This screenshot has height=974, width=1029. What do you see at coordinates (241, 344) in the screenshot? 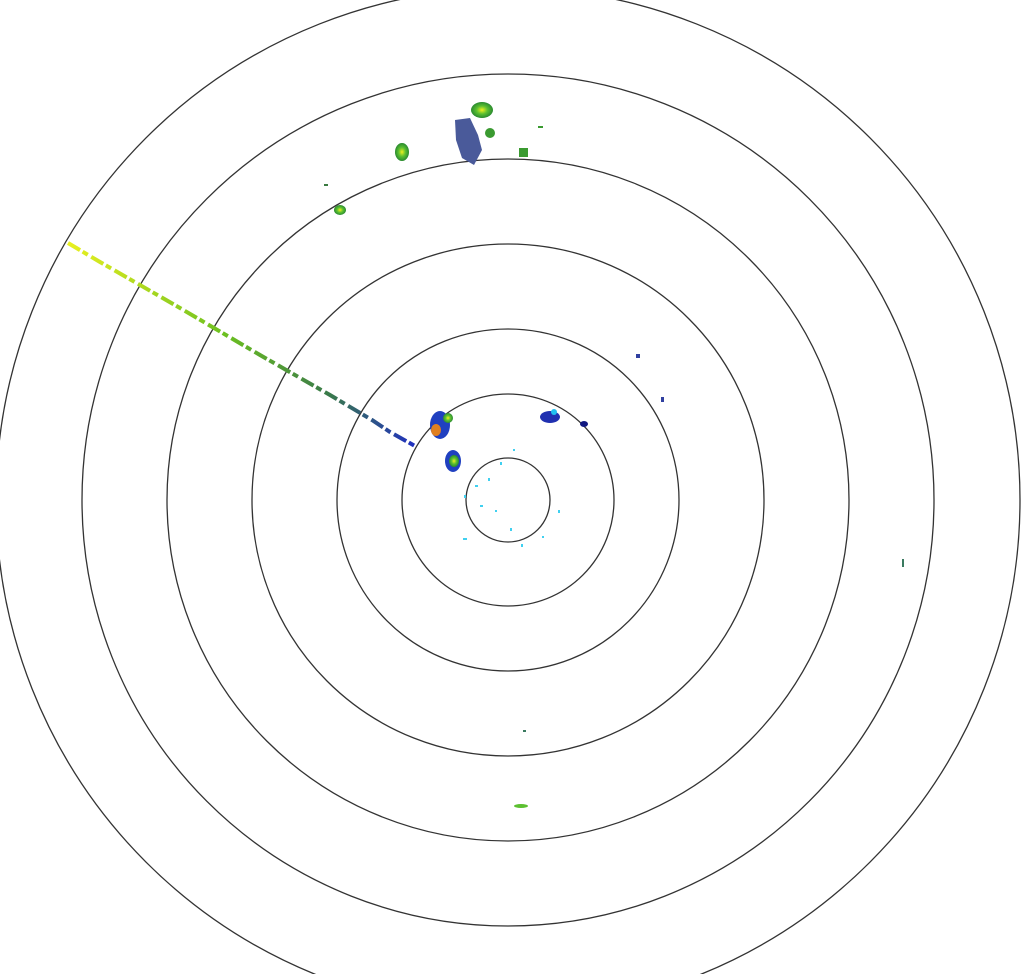
I see `echo-streak` at bounding box center [241, 344].